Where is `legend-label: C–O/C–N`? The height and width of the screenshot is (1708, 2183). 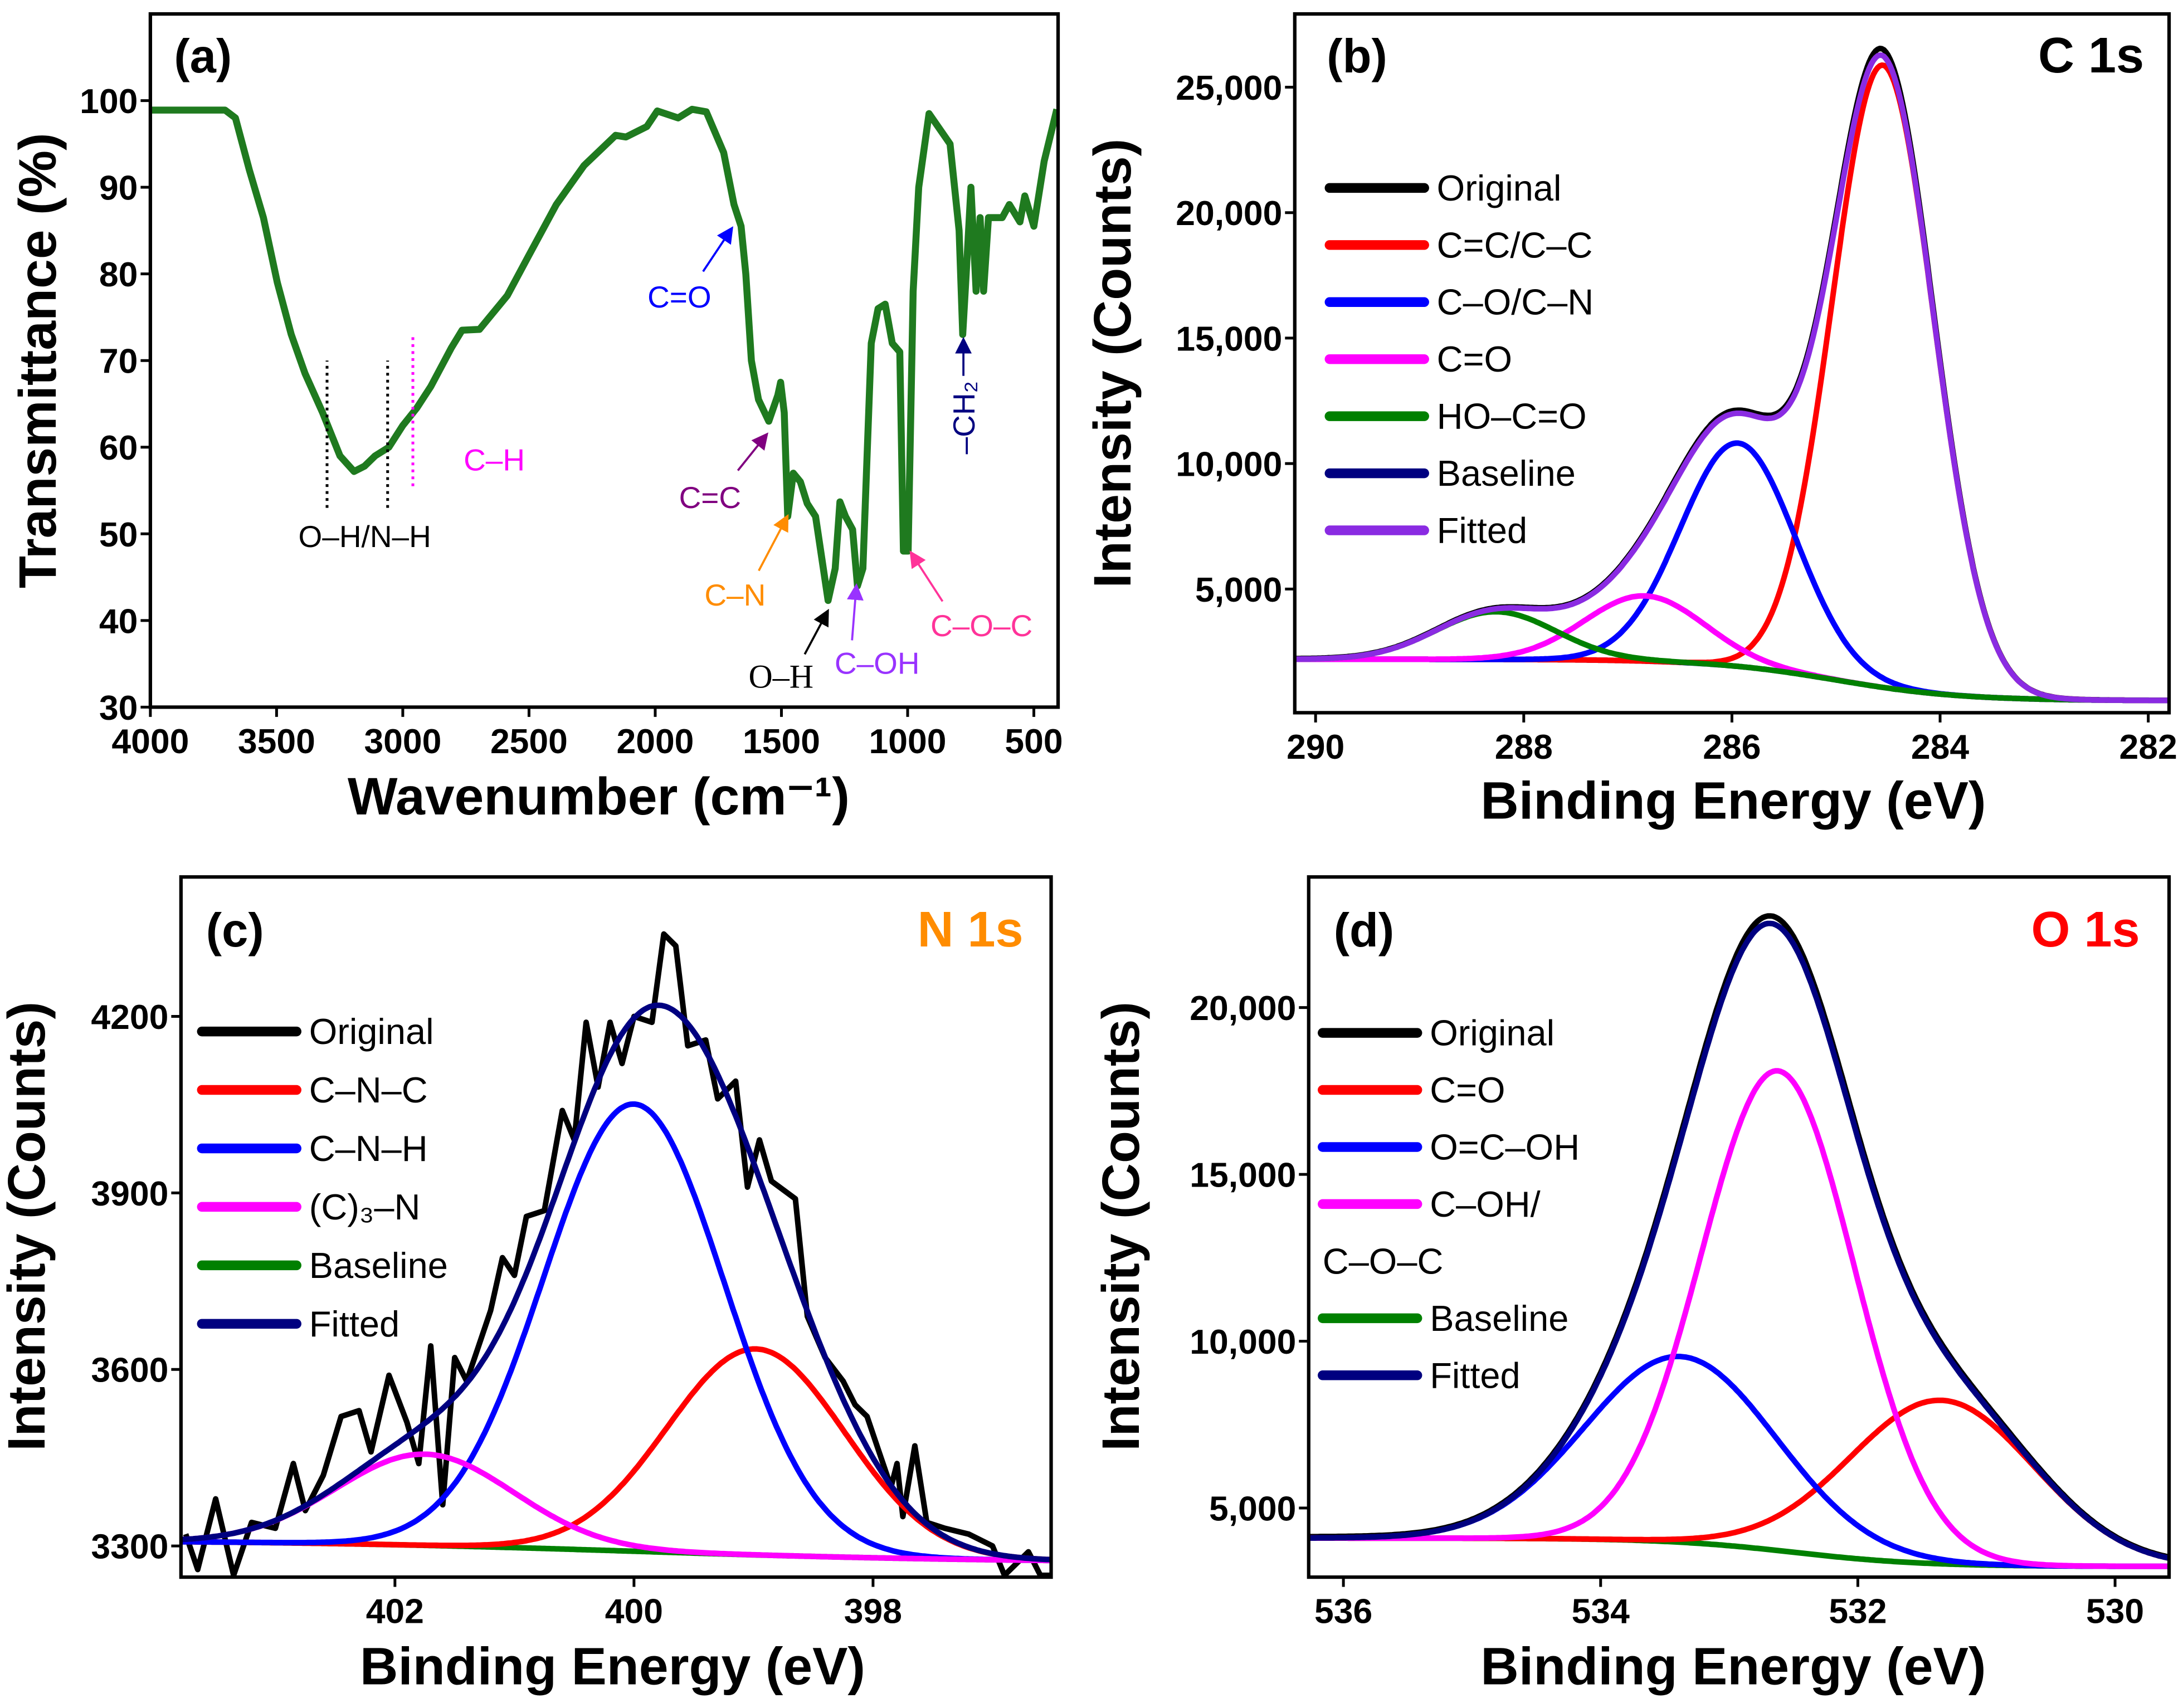
legend-label: C–O/C–N is located at coordinates (1515, 303).